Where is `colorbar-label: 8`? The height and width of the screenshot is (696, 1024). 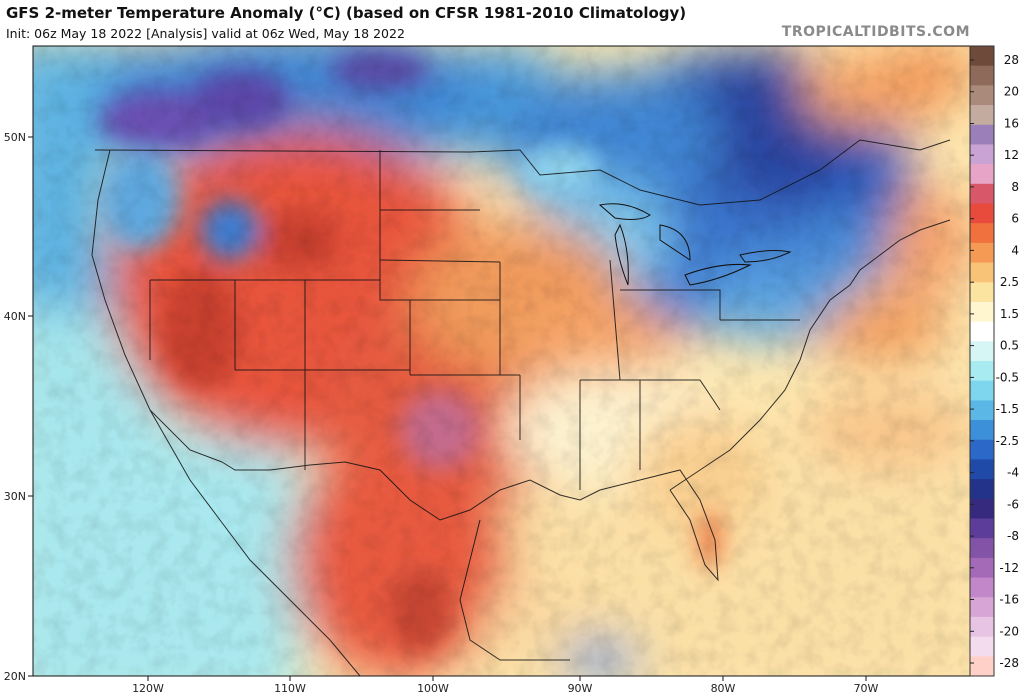
colorbar-label: 8 is located at coordinates (1015, 187).